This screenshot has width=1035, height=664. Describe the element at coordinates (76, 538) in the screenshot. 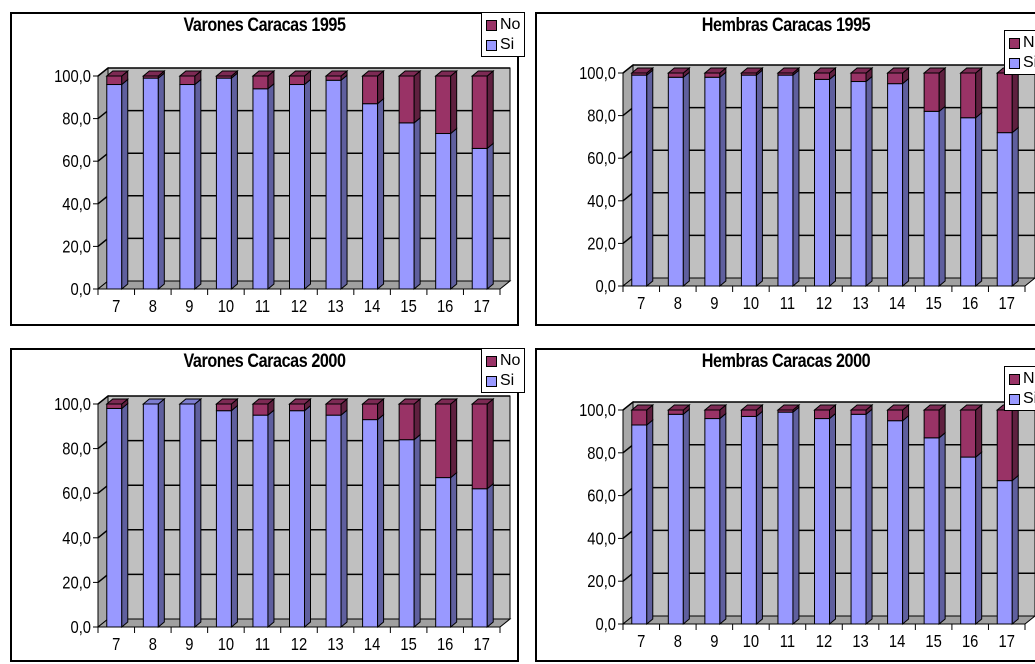

I see `y-tick-label: 40,0` at that location.